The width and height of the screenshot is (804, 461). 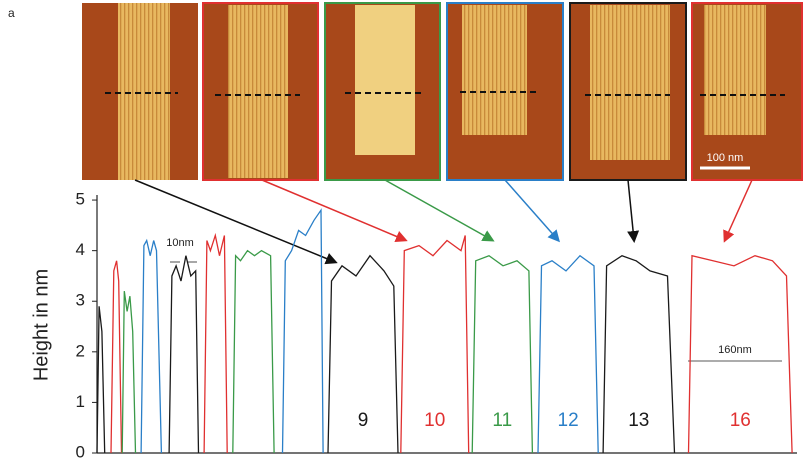 I want to click on width-label: 10nm, so click(x=180, y=243).